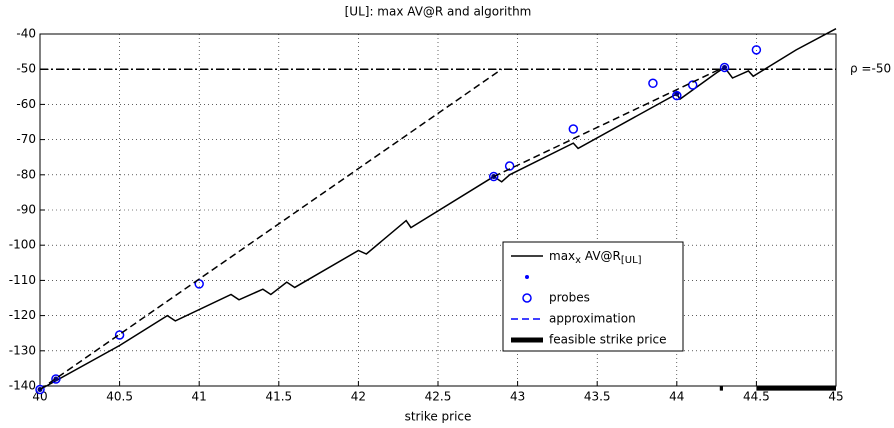 The height and width of the screenshot is (428, 894). I want to click on legend-label: feasible strike price, so click(608, 340).